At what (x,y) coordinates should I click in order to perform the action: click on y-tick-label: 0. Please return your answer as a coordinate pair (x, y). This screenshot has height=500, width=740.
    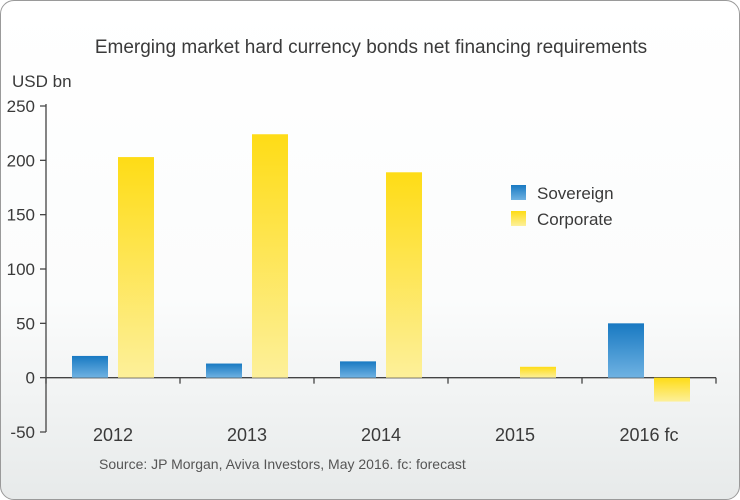
    Looking at the image, I should click on (30, 378).